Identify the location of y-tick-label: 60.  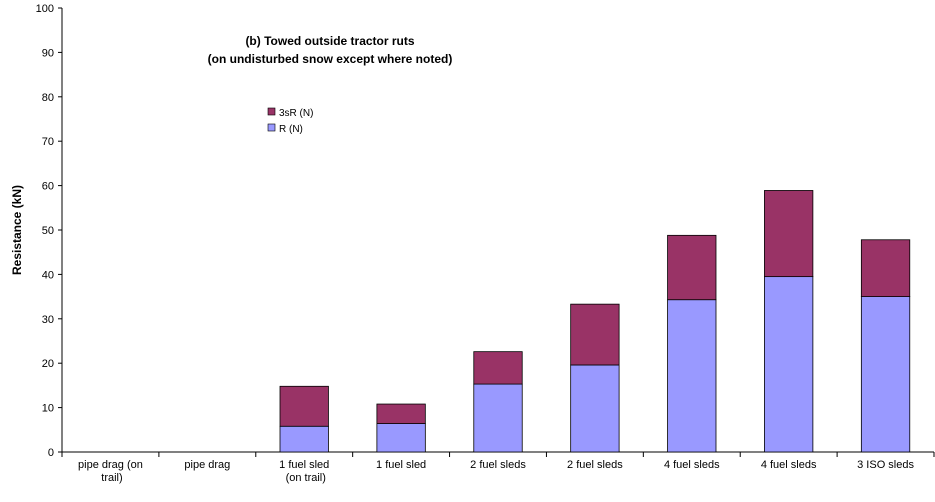
(48, 187).